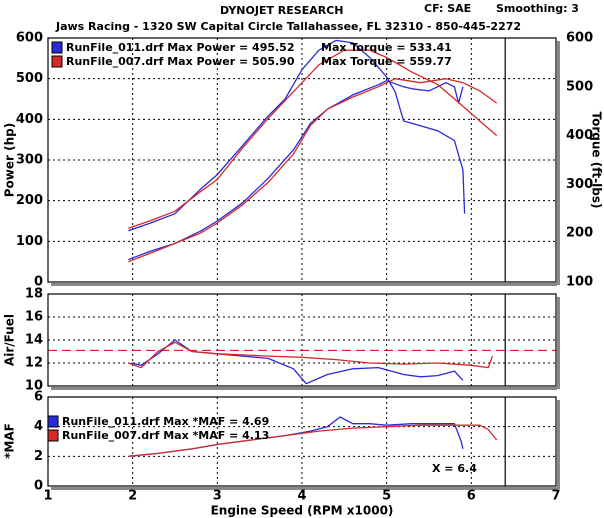 The width and height of the screenshot is (604, 518). Describe the element at coordinates (558, 444) in the screenshot. I see `maf-shadow-right` at that location.